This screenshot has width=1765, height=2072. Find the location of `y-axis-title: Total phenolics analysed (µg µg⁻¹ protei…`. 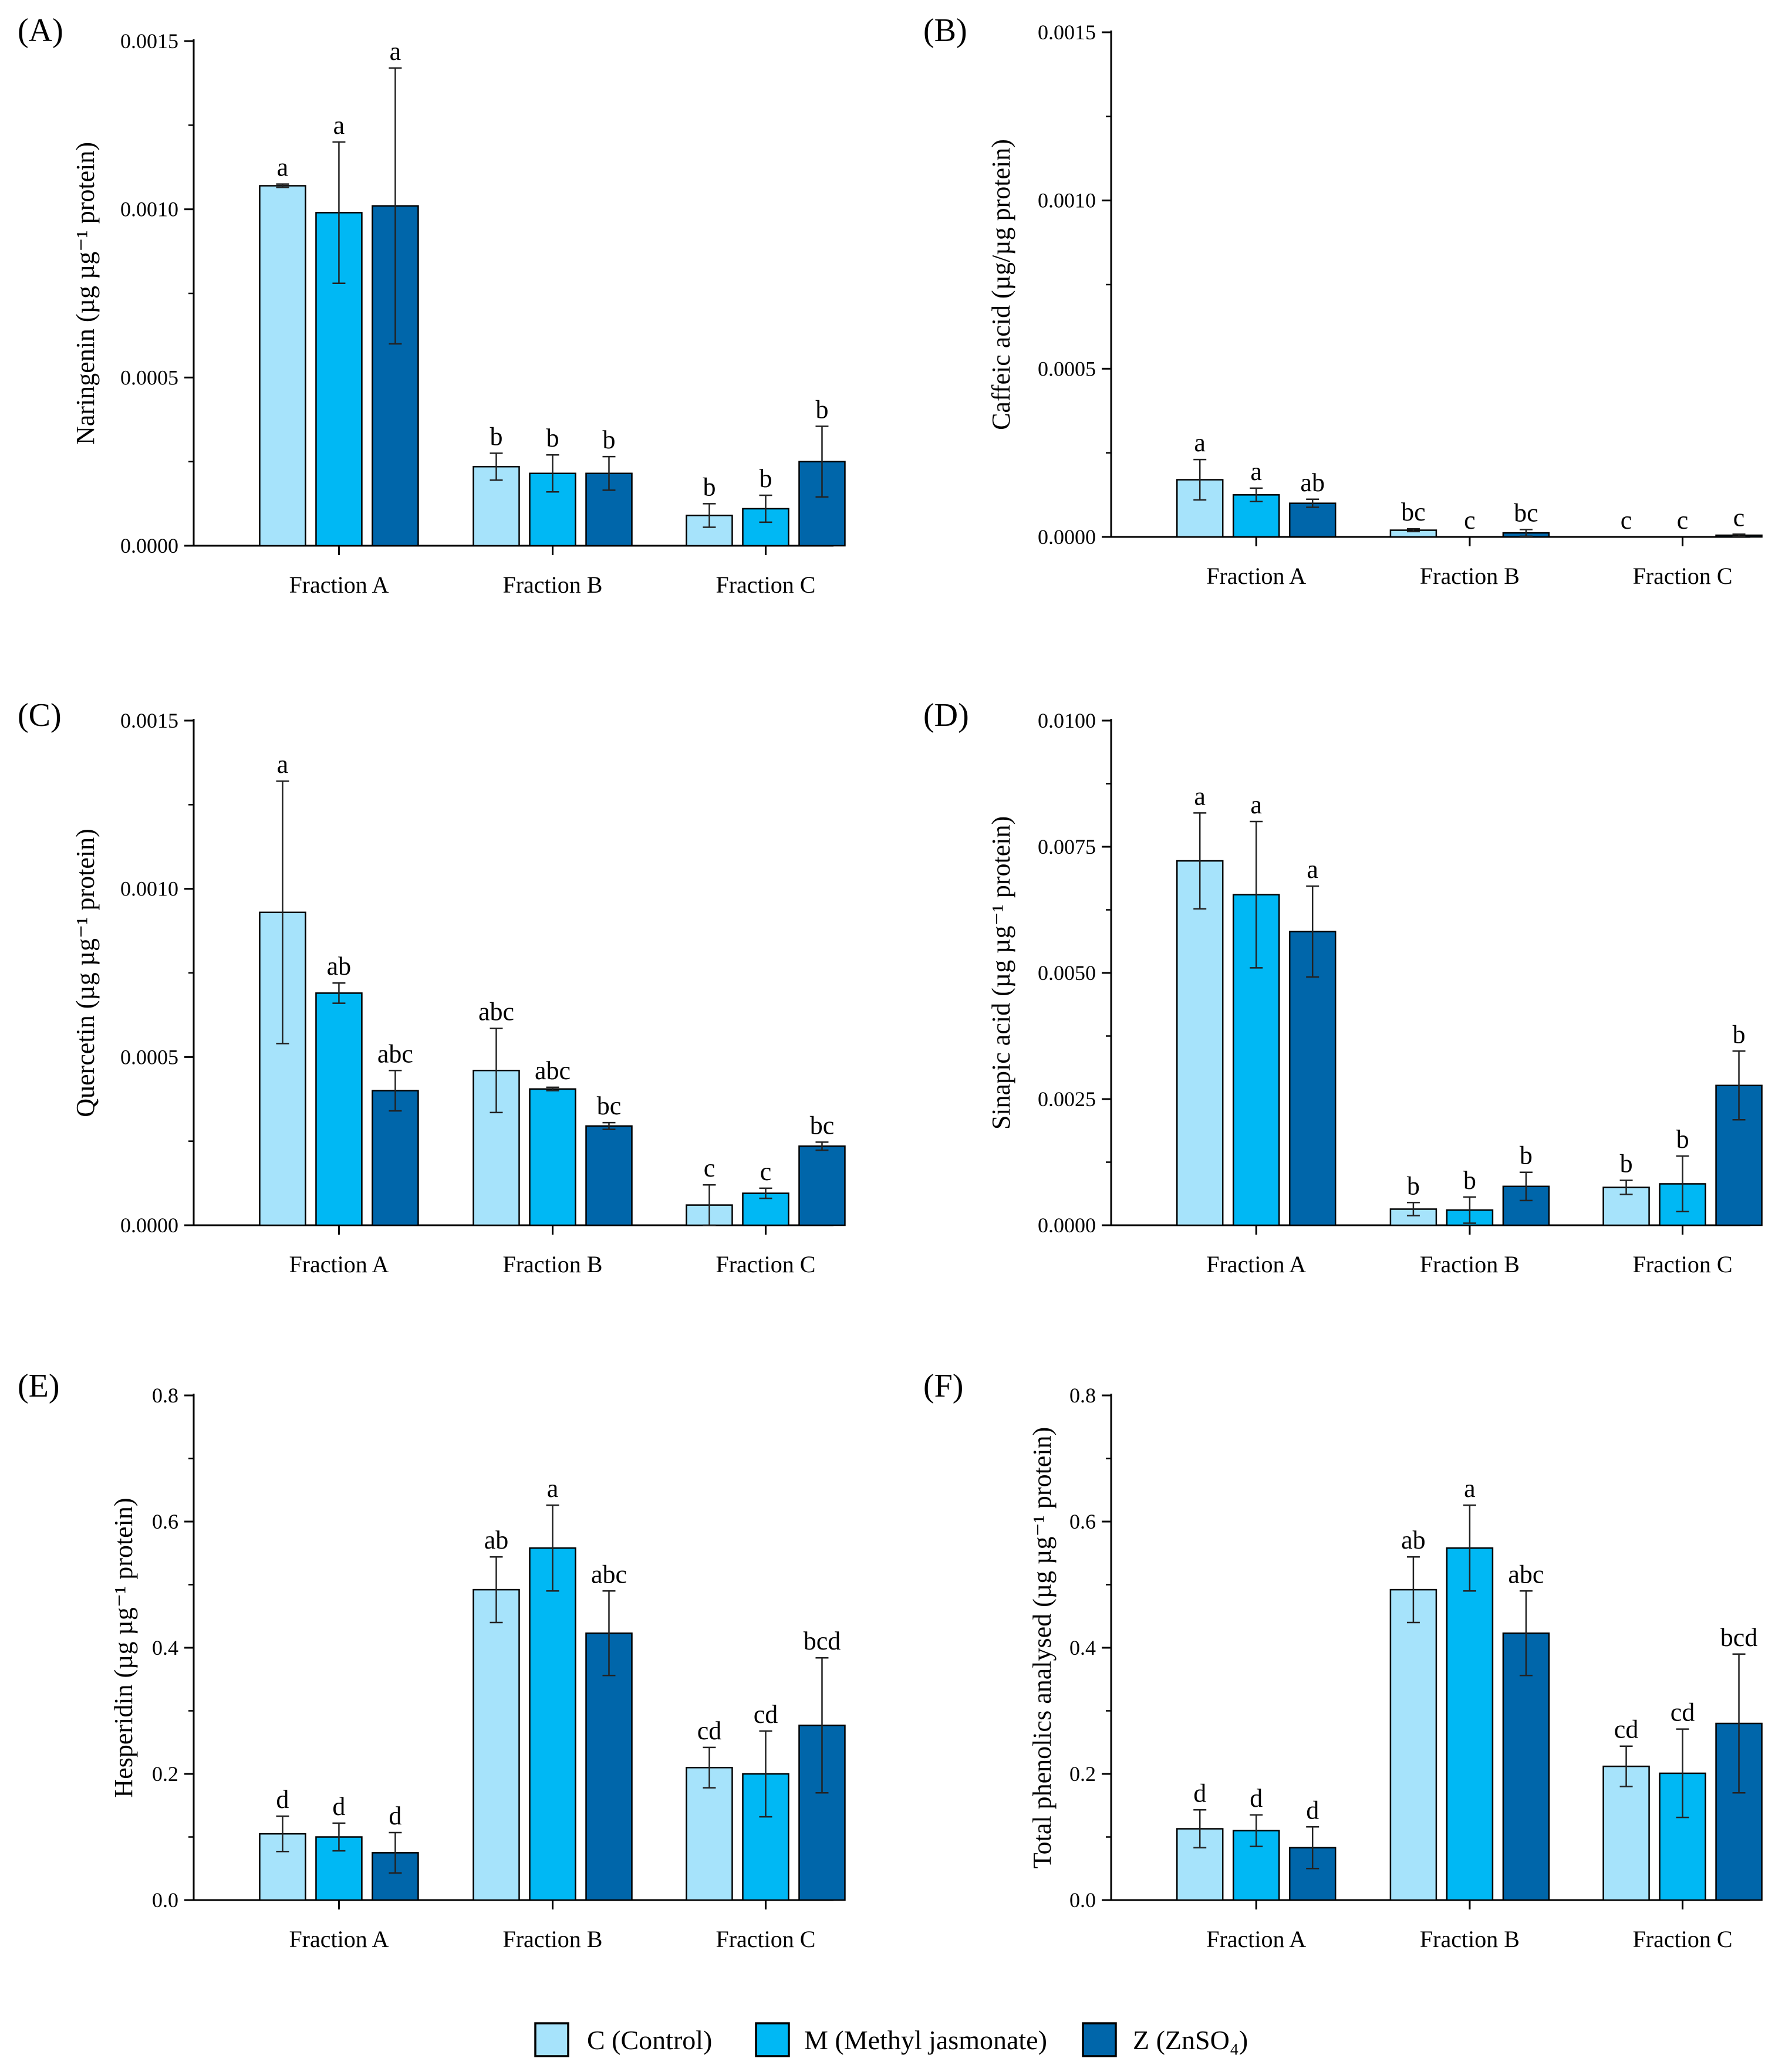

y-axis-title: Total phenolics analysed (µg µg⁻¹ protei… is located at coordinates (1042, 1647).